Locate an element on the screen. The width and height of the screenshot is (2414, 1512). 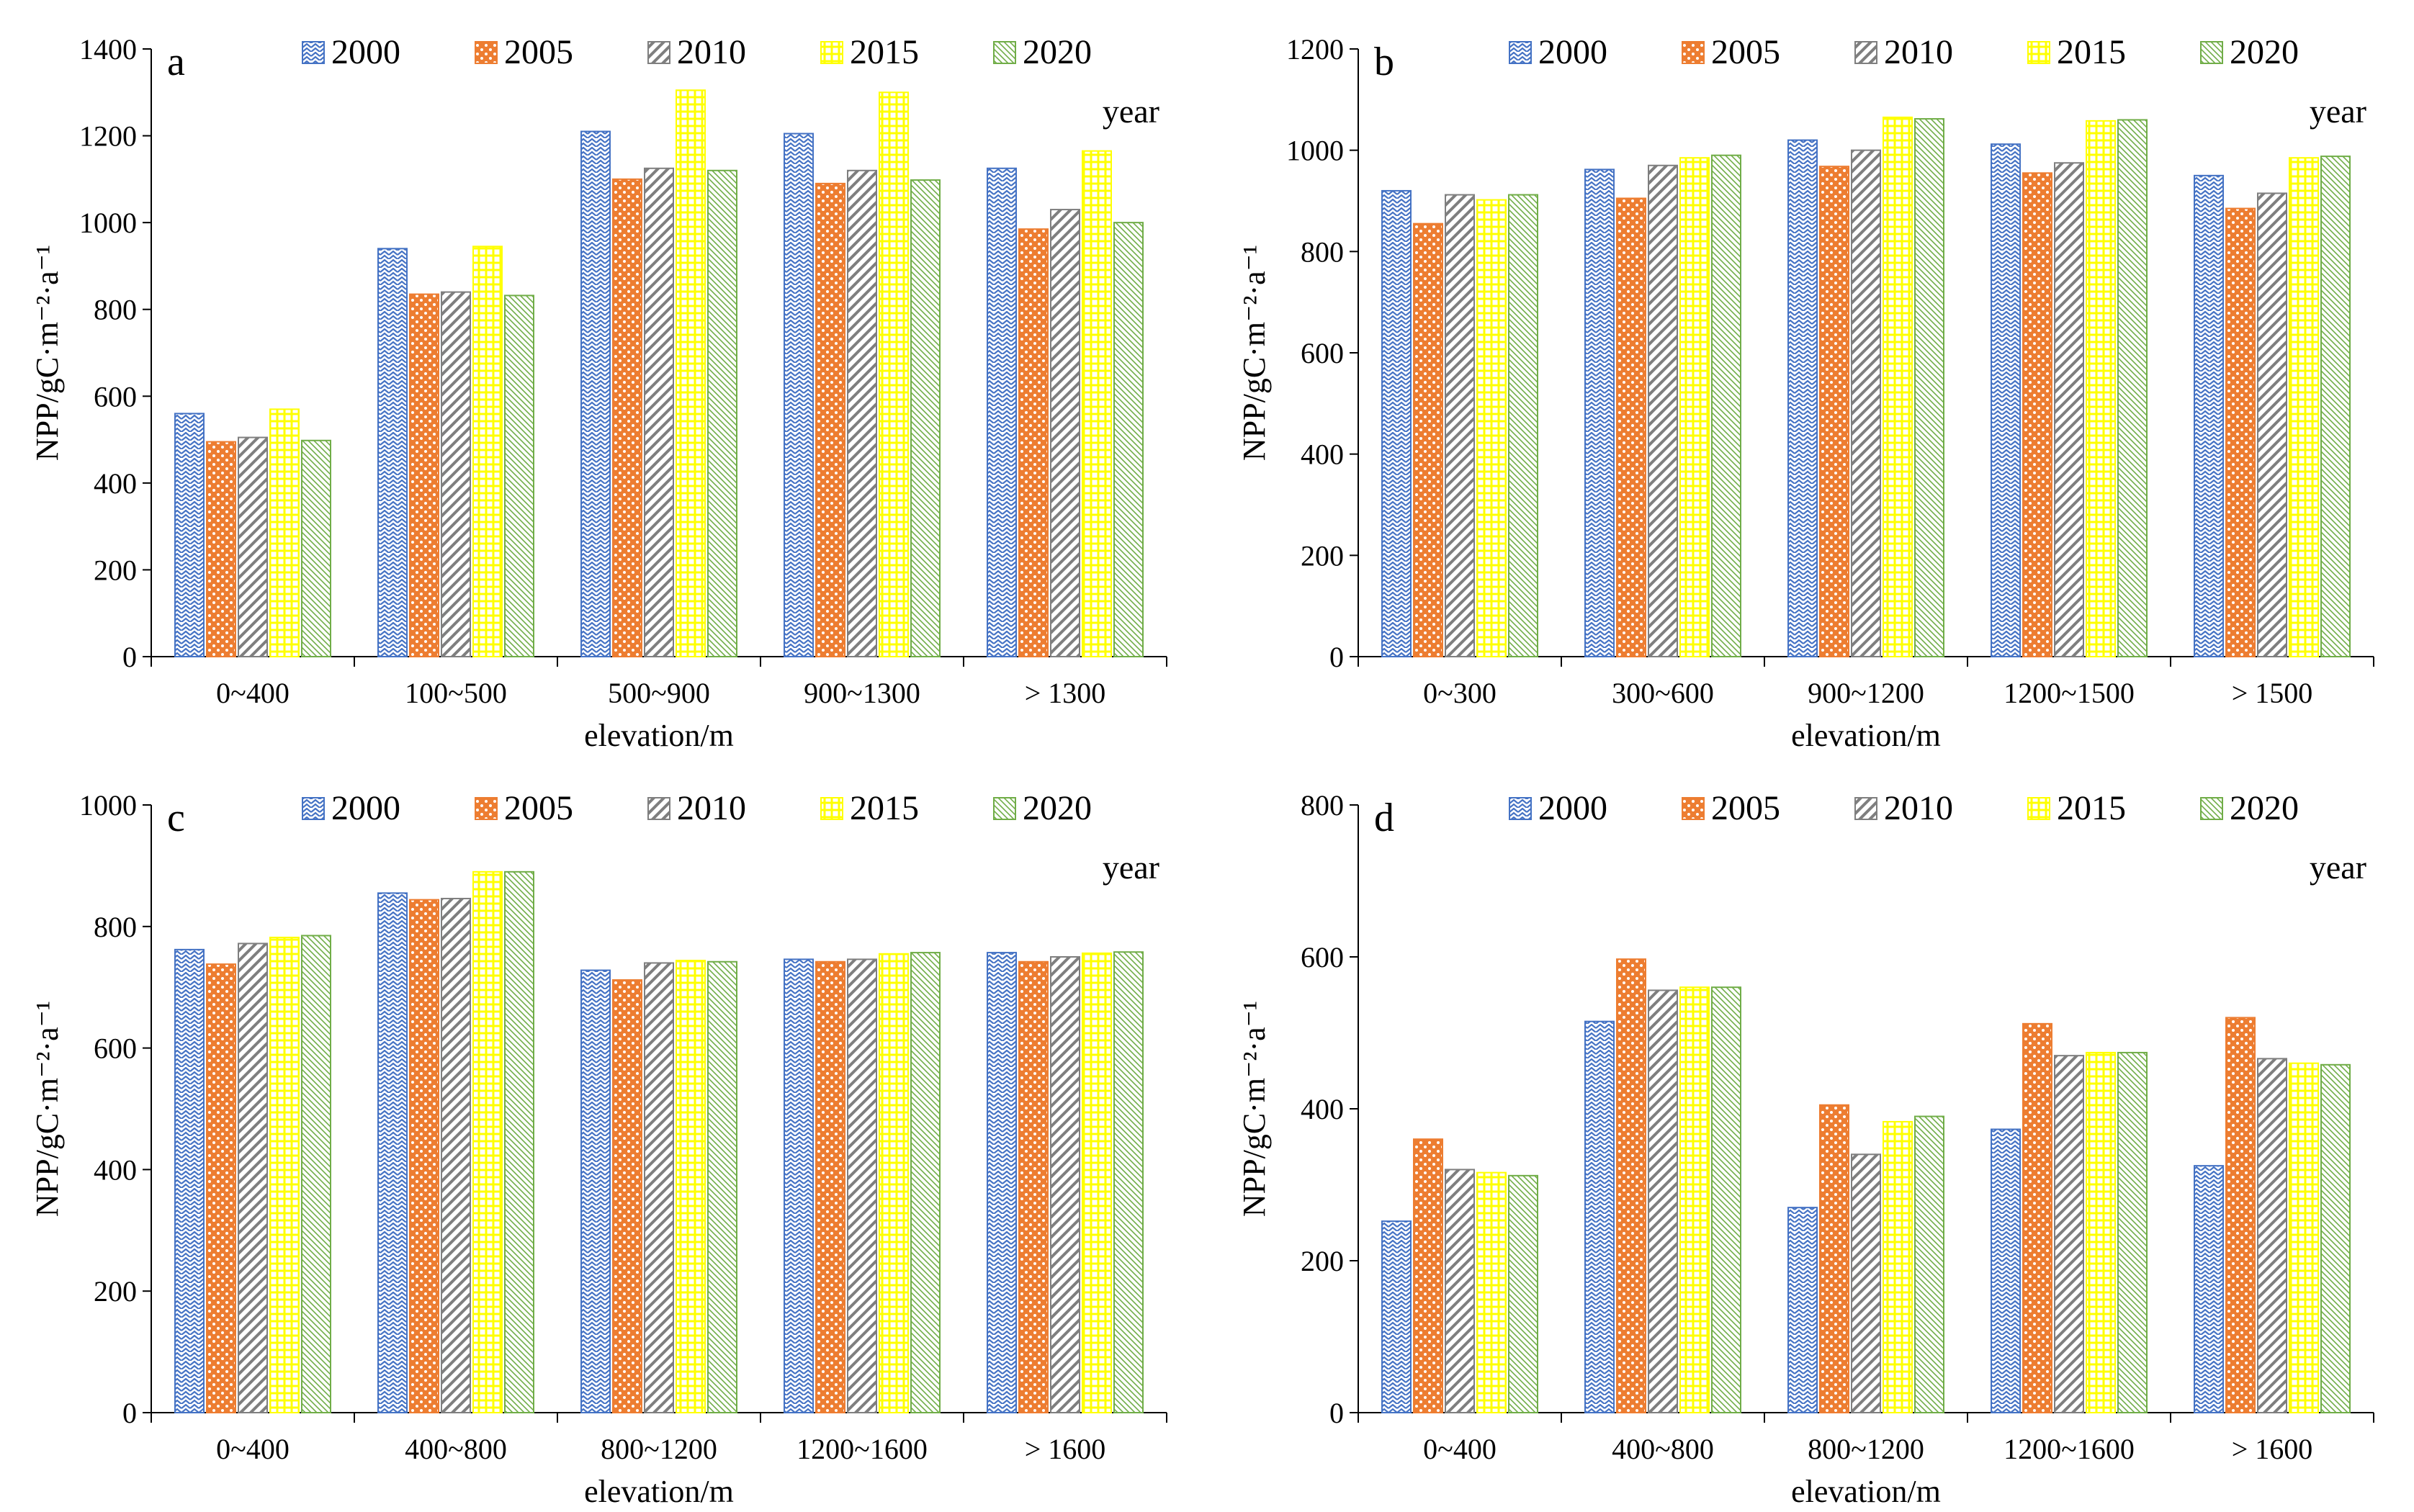
y-tick-label: 1000 is located at coordinates (1315, 151).